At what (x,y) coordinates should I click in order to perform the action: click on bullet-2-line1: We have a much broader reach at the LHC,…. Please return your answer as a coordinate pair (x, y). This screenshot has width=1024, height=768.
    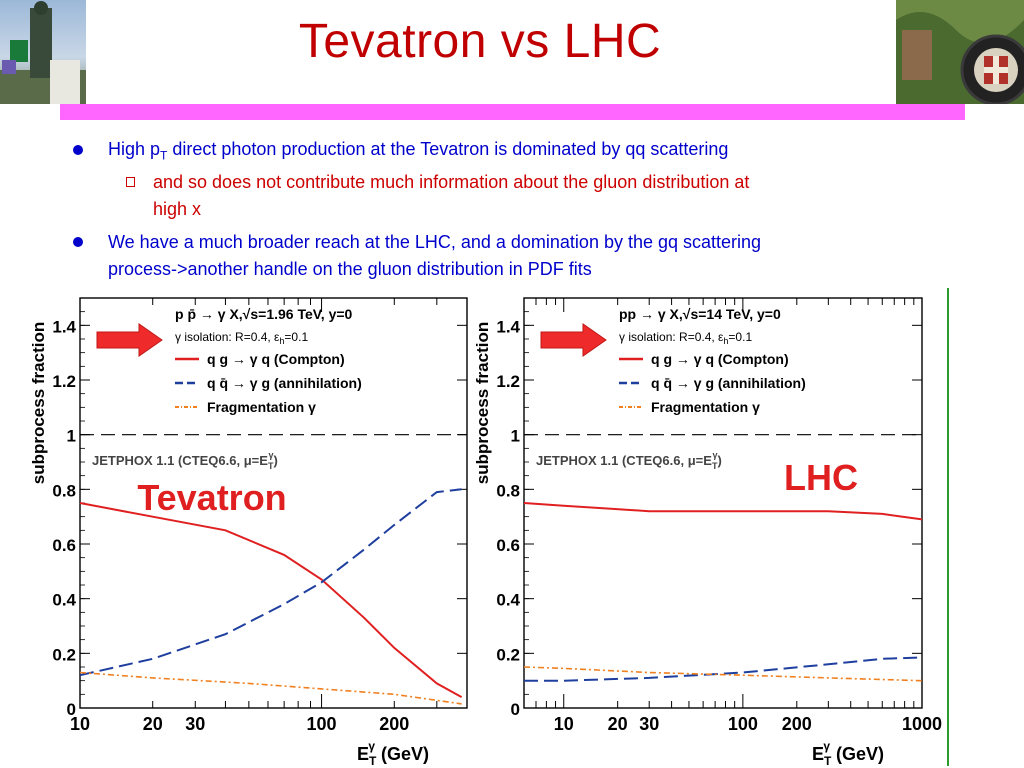
    Looking at the image, I should click on (435, 242).